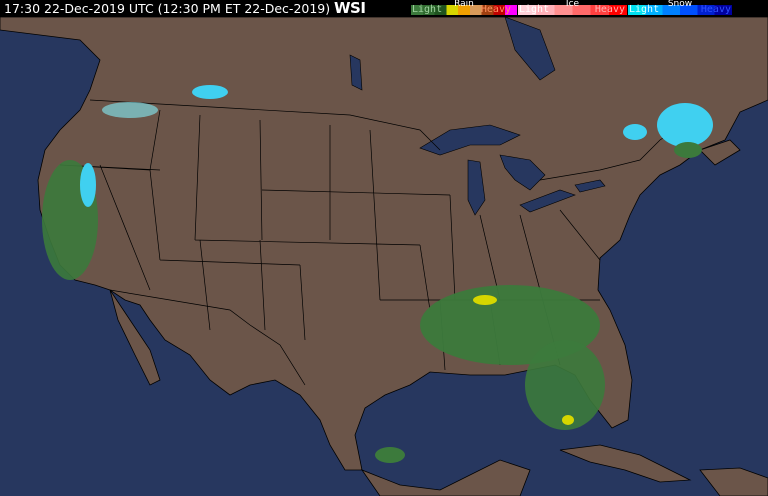 Image resolution: width=768 pixels, height=496 pixels. I want to click on snow-color-scale, so click(680, 10).